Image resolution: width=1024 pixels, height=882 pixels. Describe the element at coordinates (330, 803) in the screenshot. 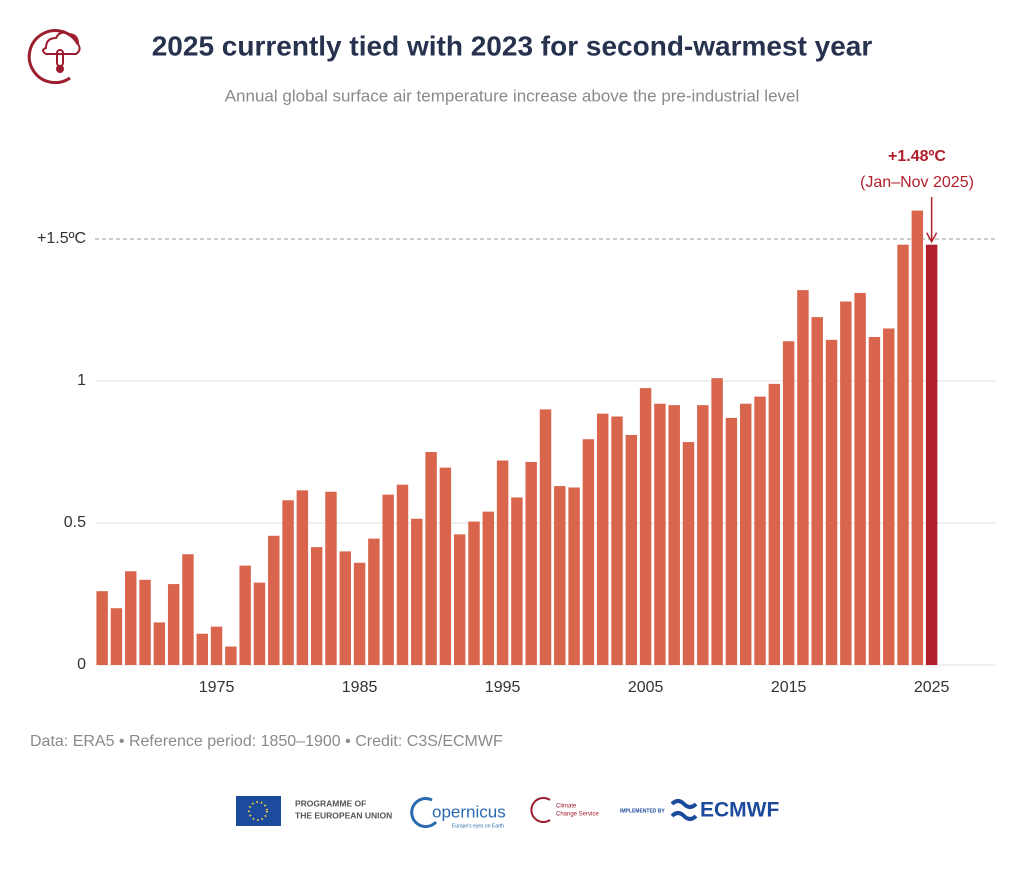

I see `eu-text: PROGRAMME OF` at that location.